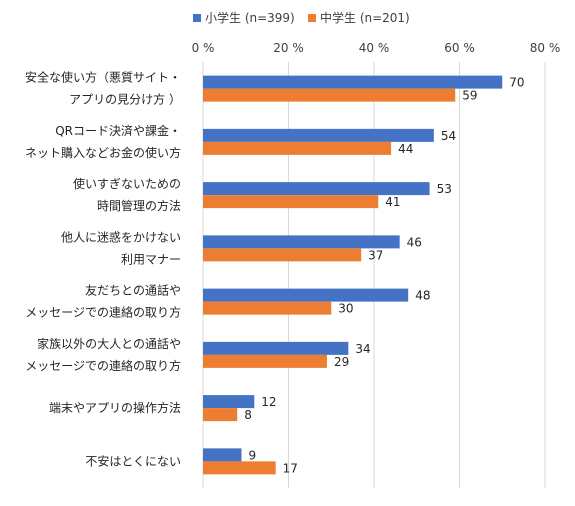  Describe the element at coordinates (301, 17) in the screenshot. I see `legend: 小学生 (n=399) 中学生 (n=201)` at that location.